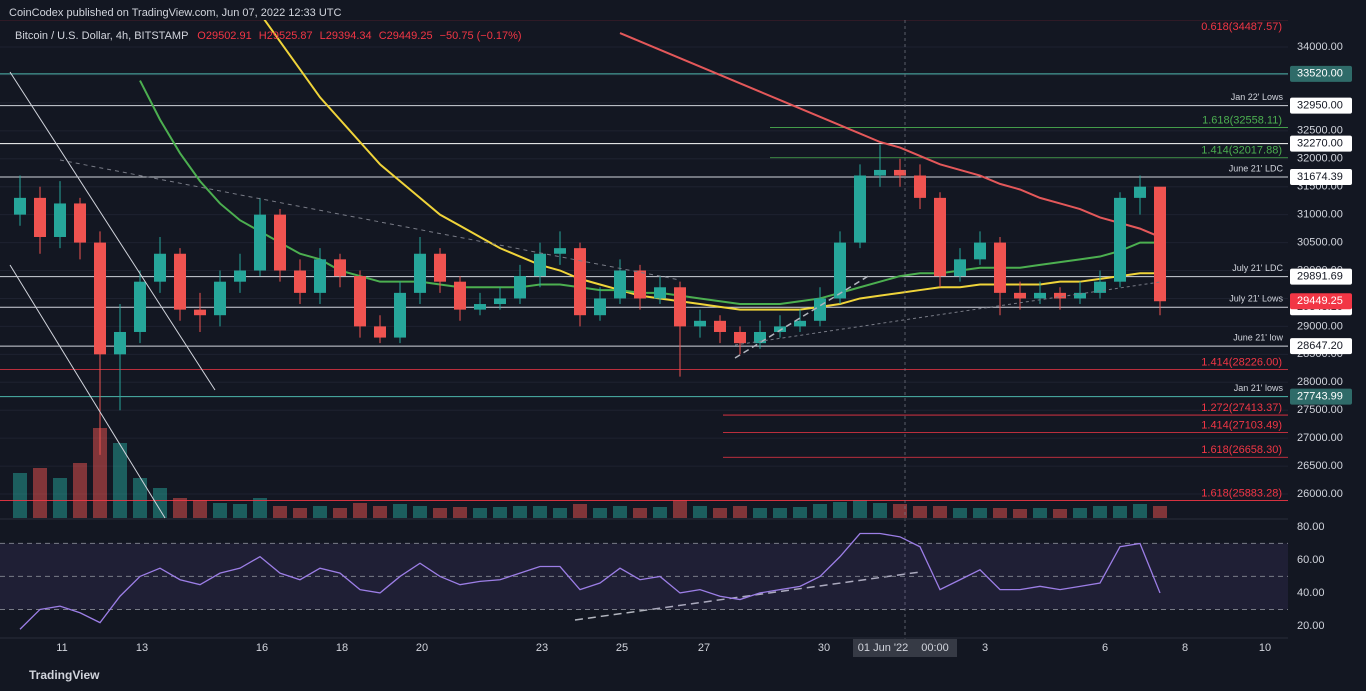 Image resolution: width=1366 pixels, height=691 pixels. What do you see at coordinates (1241, 425) in the screenshot?
I see `fib-label: 1.414(27103.49)` at bounding box center [1241, 425].